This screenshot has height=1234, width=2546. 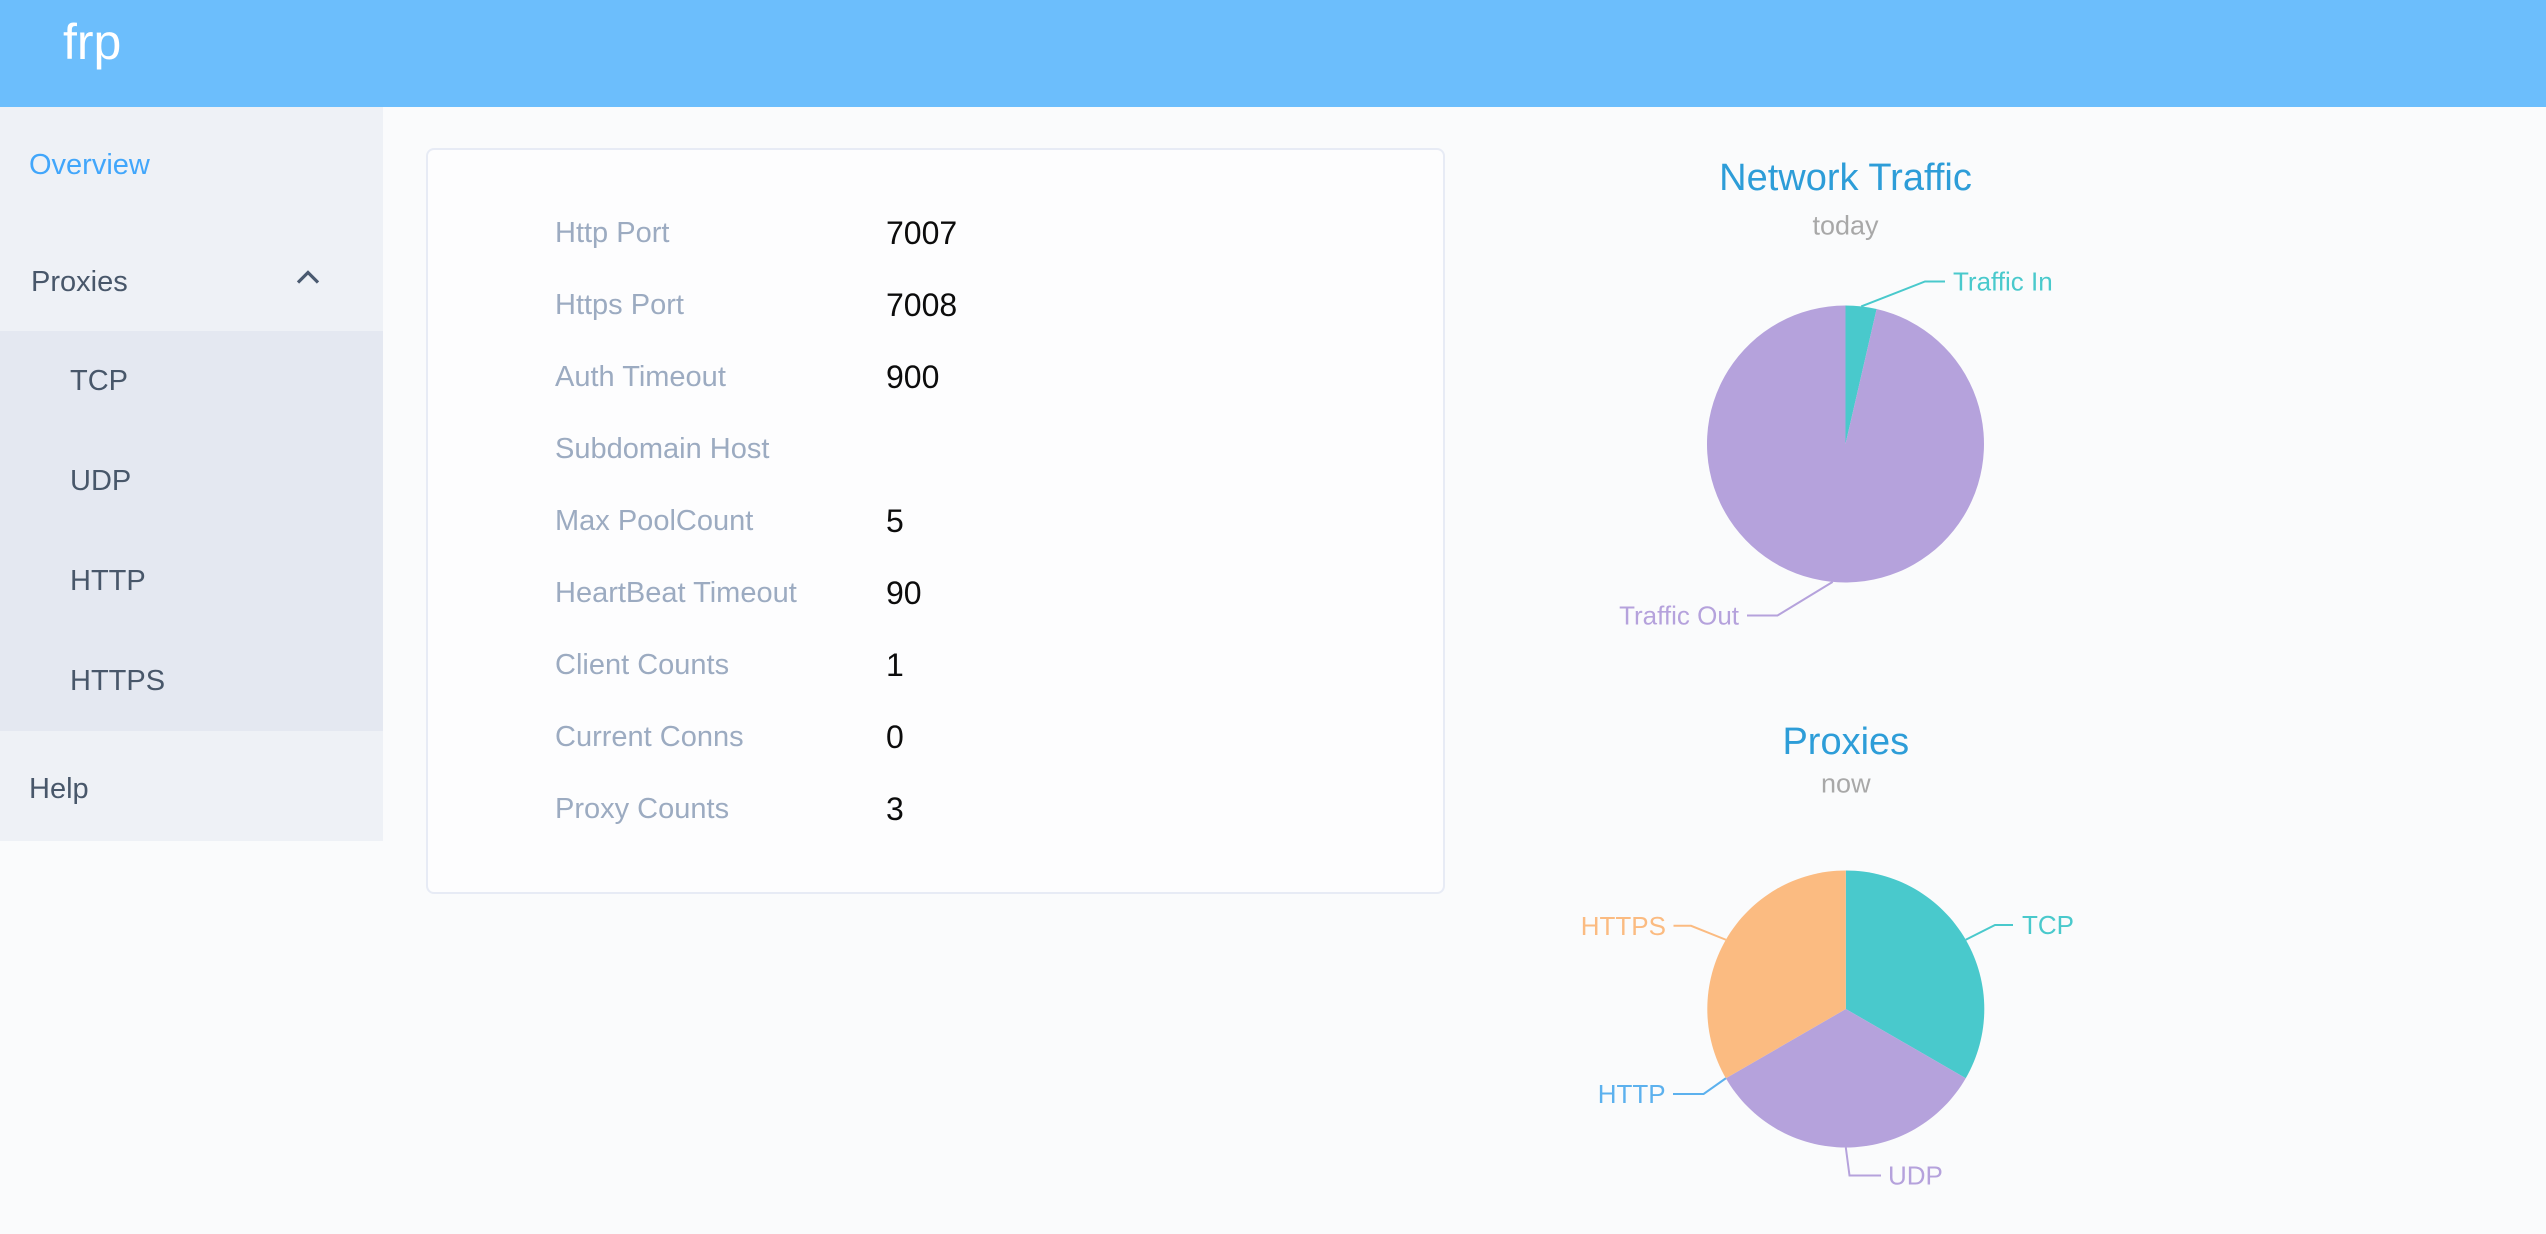 What do you see at coordinates (1845, 226) in the screenshot?
I see `svg-text: today` at bounding box center [1845, 226].